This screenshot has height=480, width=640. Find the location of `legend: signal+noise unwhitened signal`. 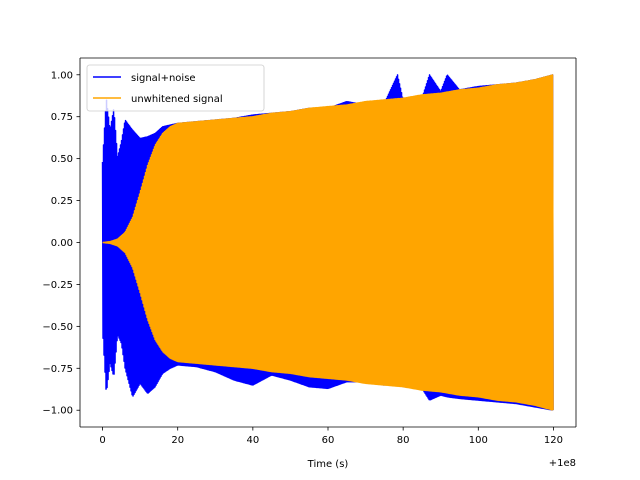

legend: signal+noise unwhitened signal is located at coordinates (175, 88).